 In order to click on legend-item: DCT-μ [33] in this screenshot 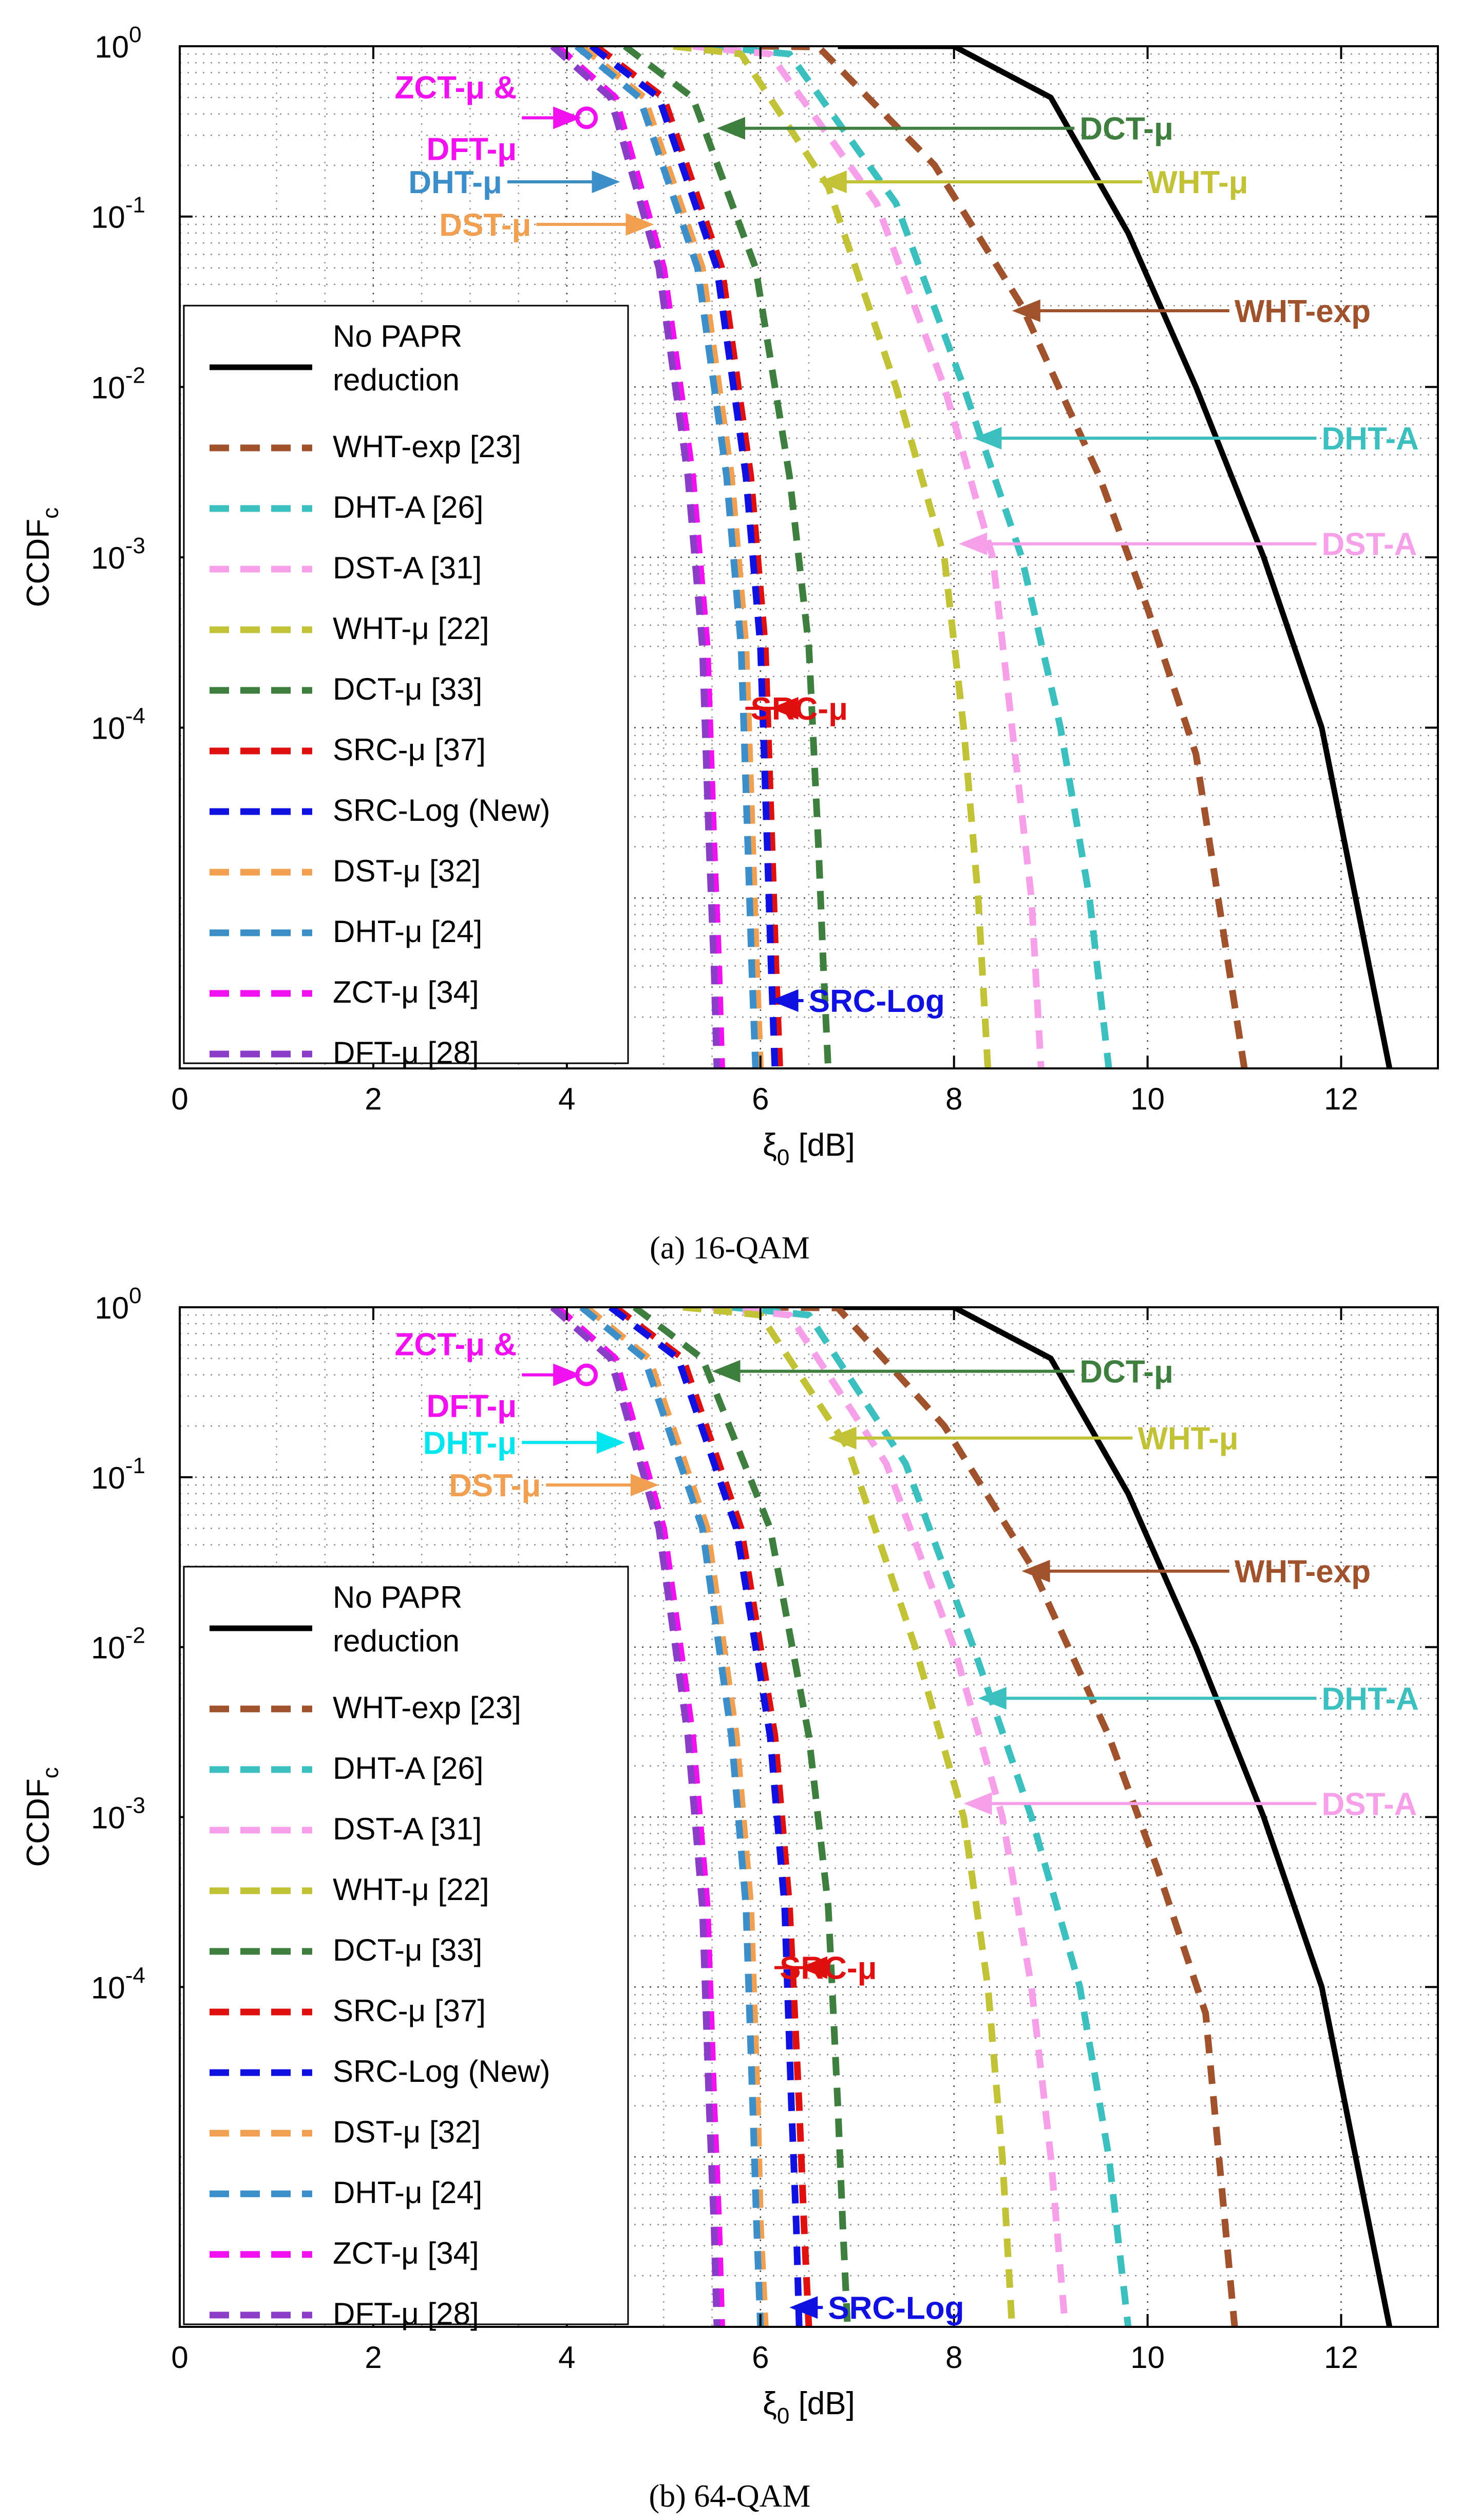, I will do `click(346, 689)`.